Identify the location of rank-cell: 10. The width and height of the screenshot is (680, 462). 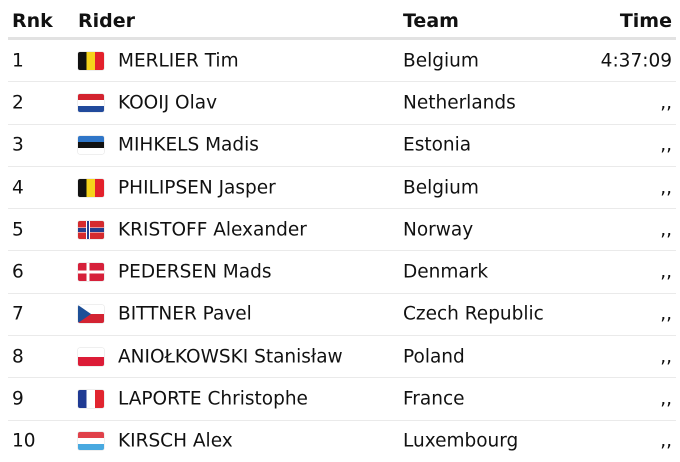
(24, 441).